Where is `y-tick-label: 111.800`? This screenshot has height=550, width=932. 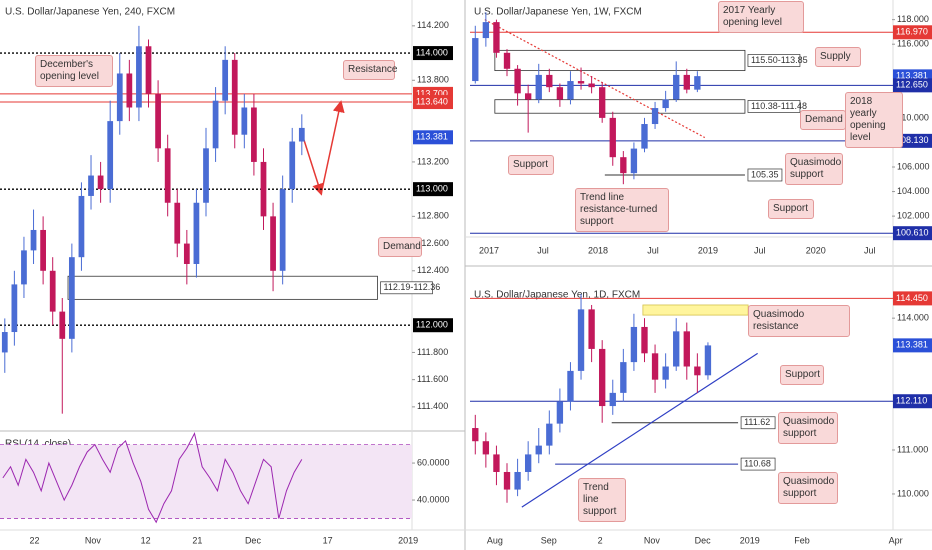
y-tick-label: 111.800 is located at coordinates (432, 352).